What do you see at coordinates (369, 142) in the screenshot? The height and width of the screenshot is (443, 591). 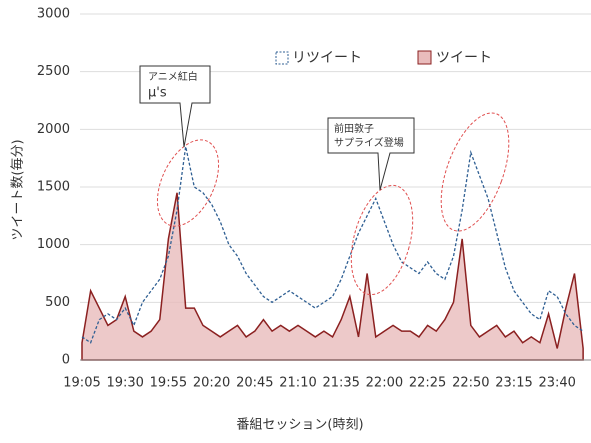 I see `annotation-text: サプライズ登場` at bounding box center [369, 142].